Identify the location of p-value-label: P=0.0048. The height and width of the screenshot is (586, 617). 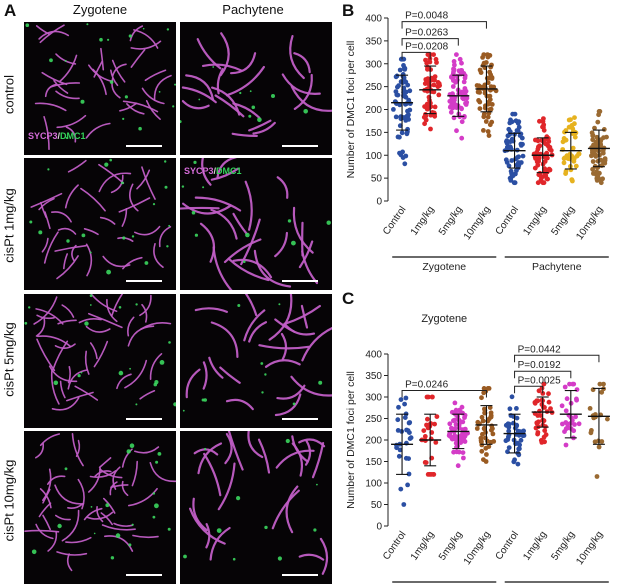
(427, 16).